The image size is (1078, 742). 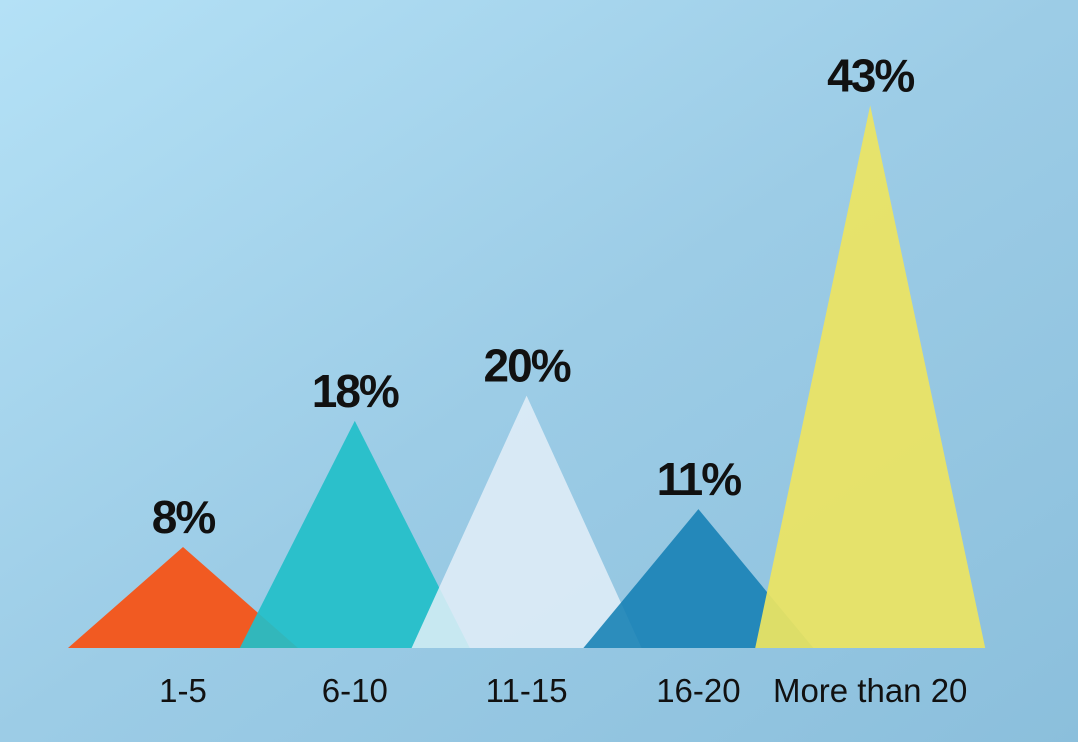 I want to click on category-label: 6-10, so click(x=355, y=690).